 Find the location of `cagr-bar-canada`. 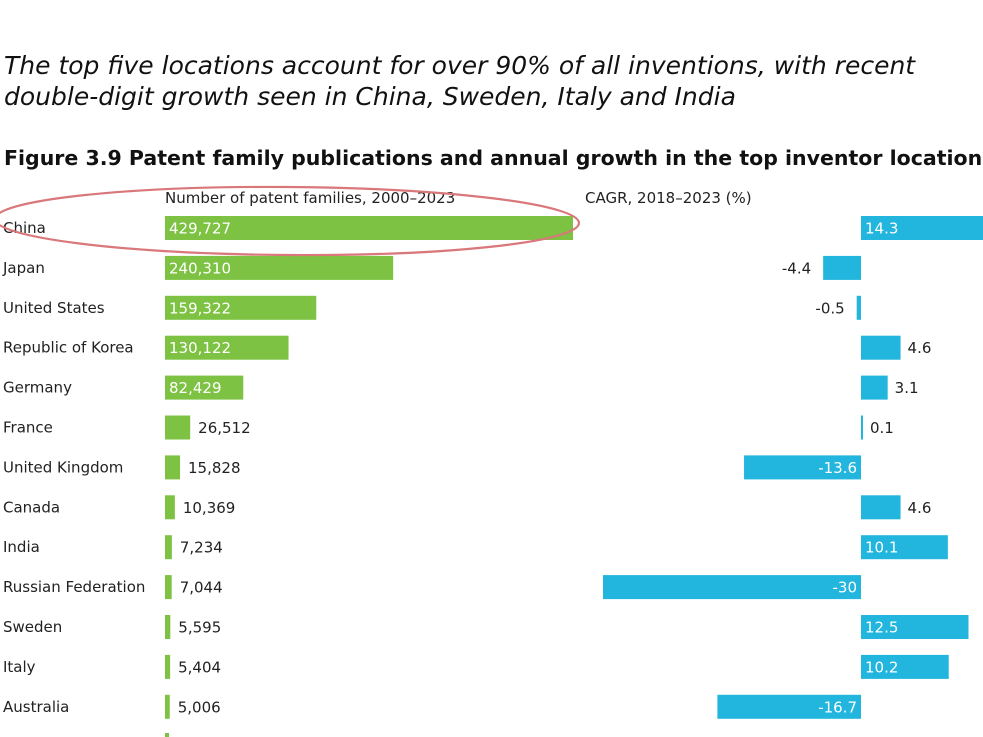

cagr-bar-canada is located at coordinates (881, 507).